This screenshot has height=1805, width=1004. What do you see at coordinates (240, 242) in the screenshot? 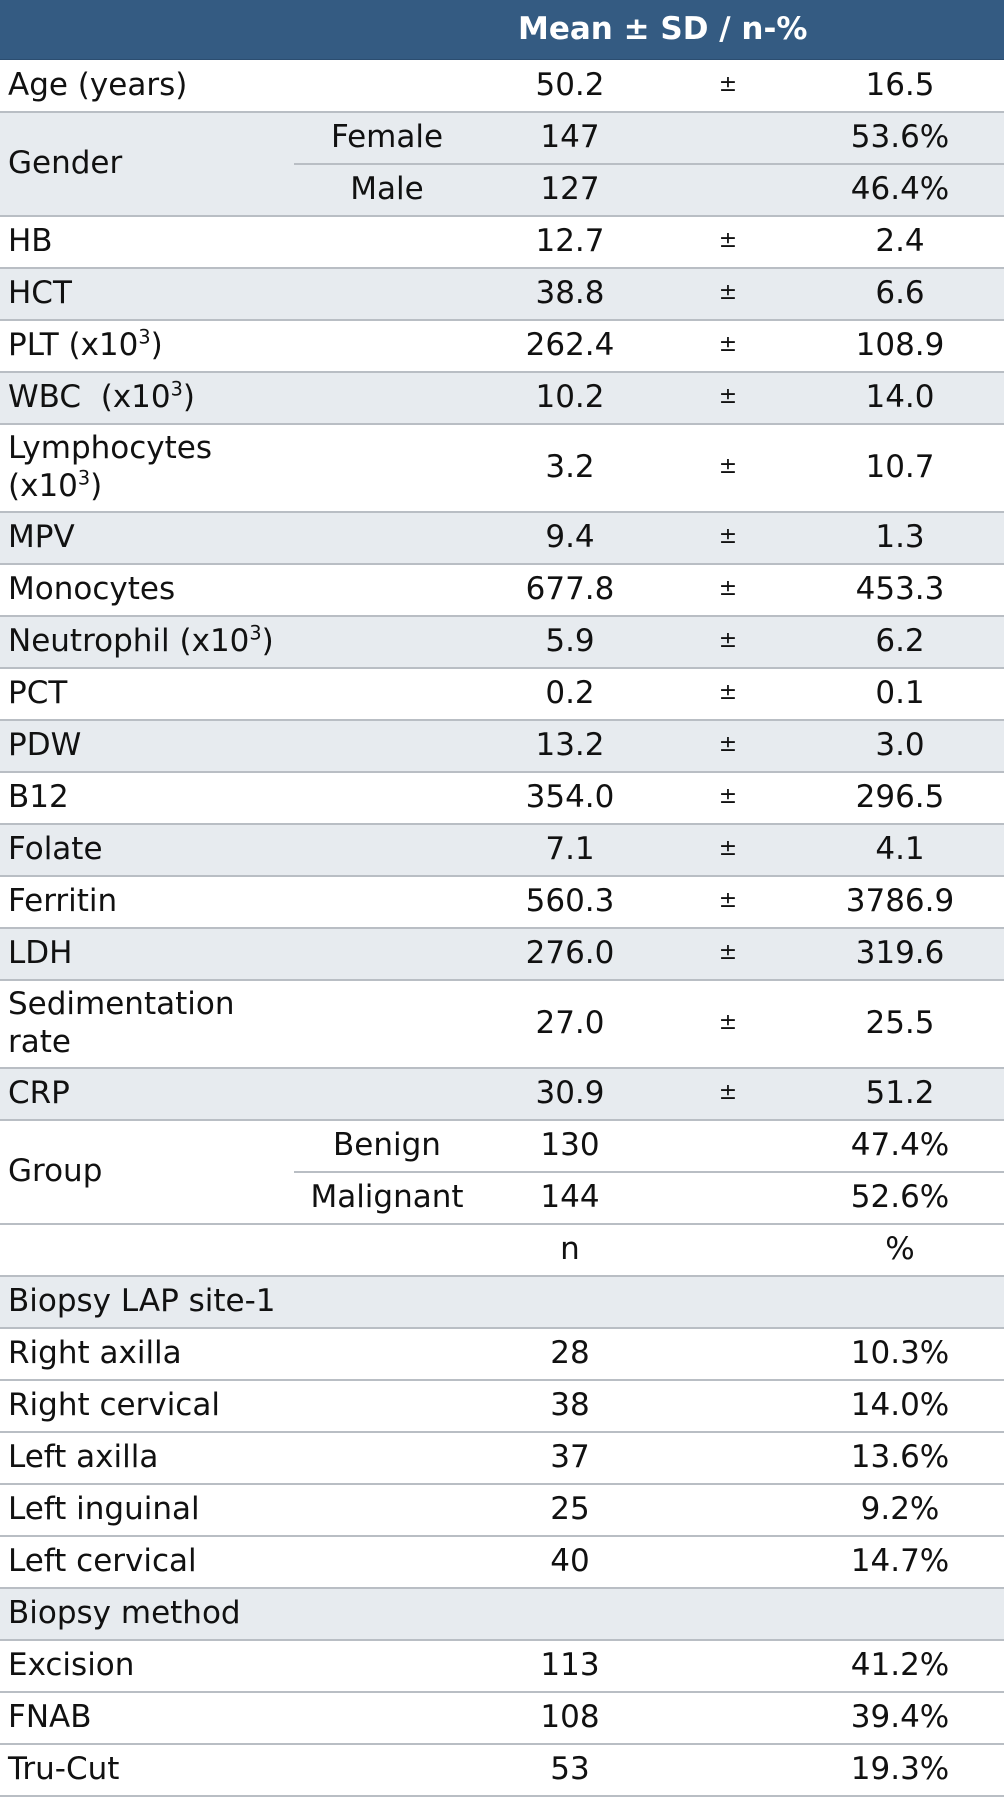
I see `row-label: HB` at bounding box center [240, 242].